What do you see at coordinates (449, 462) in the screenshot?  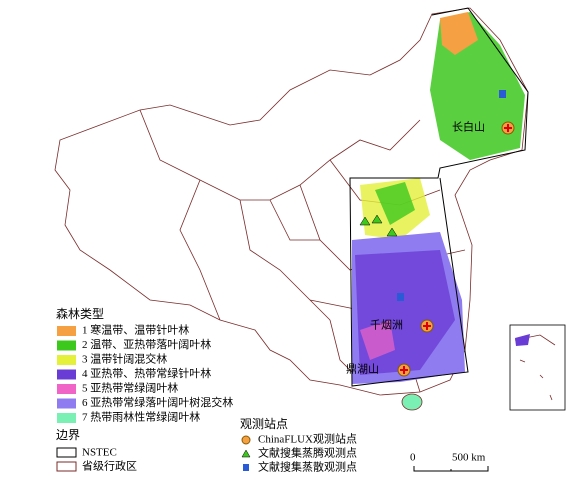 I see `scale-bar: 0 500 km` at bounding box center [449, 462].